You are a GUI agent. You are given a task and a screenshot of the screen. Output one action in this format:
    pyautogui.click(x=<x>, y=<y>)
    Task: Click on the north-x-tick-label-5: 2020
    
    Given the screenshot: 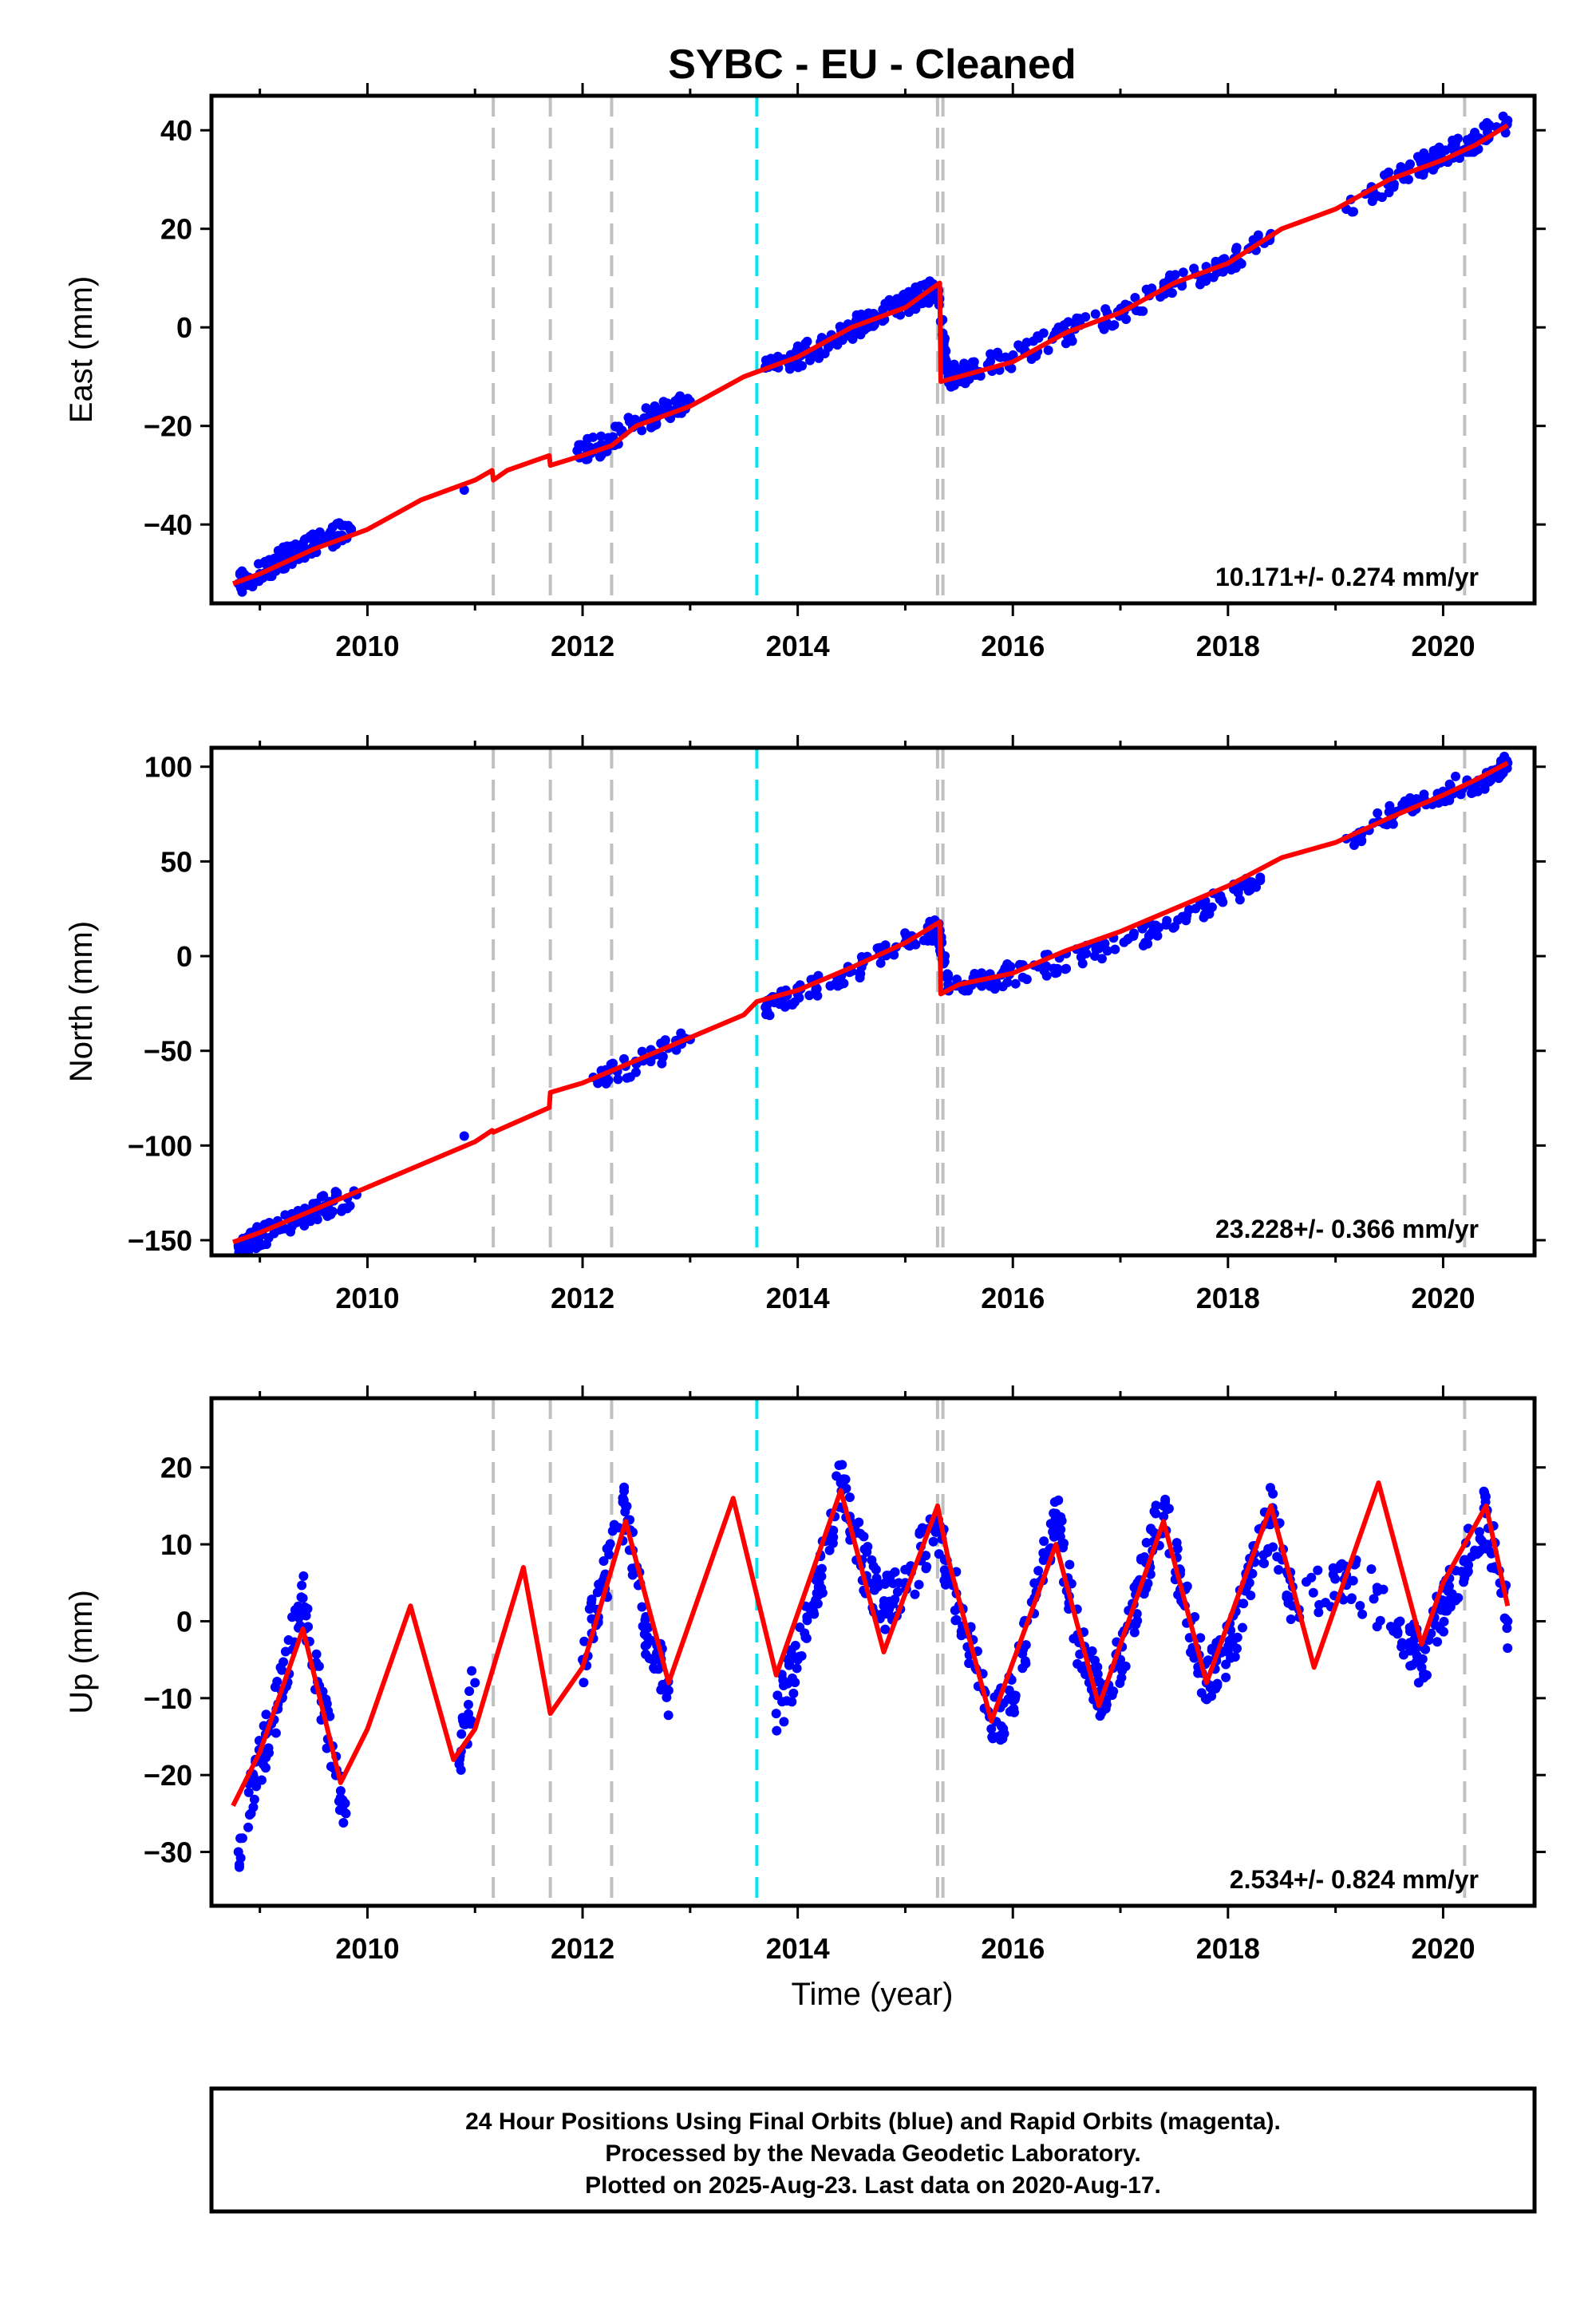 What is the action you would take?
    pyautogui.click(x=1443, y=1298)
    